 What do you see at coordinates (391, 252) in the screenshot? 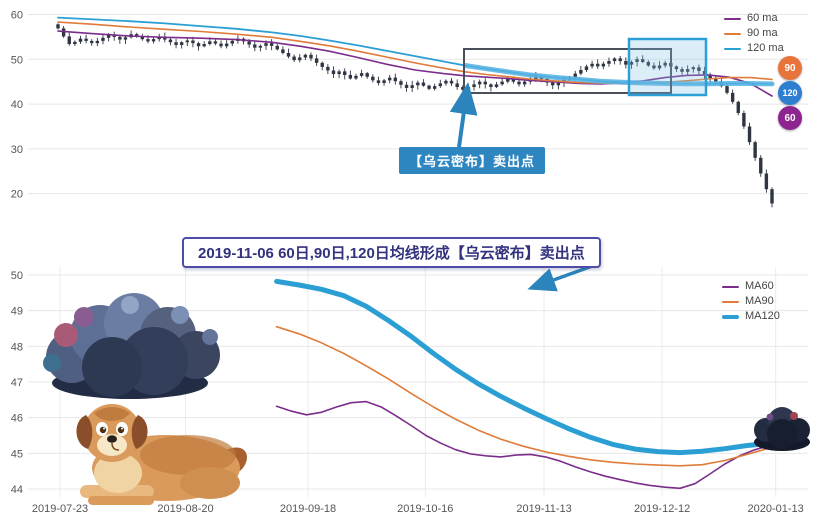
I see `annotation-banner: 2019-11-06 60日,90日,120日均线形成【乌云密布】卖出点` at bounding box center [391, 252].